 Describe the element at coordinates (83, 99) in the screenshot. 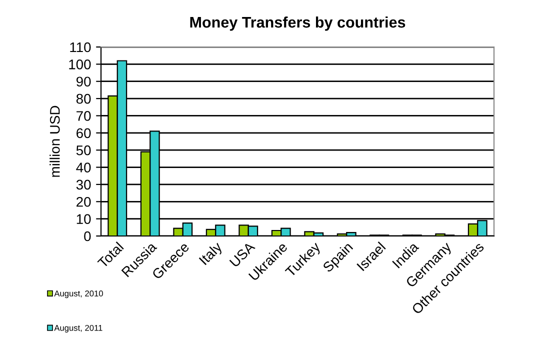

I see `y-tick-label: 80` at that location.